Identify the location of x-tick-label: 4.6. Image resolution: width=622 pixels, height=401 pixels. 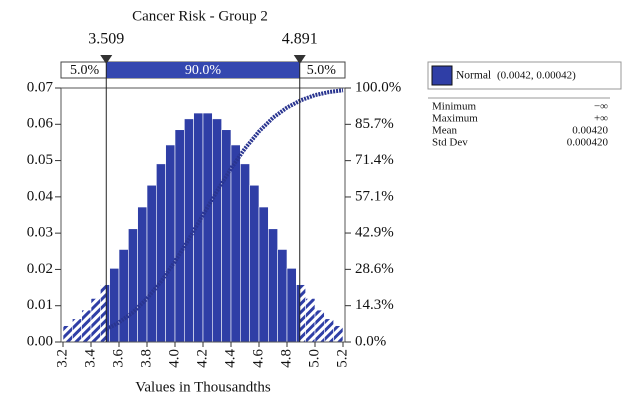
(258, 358).